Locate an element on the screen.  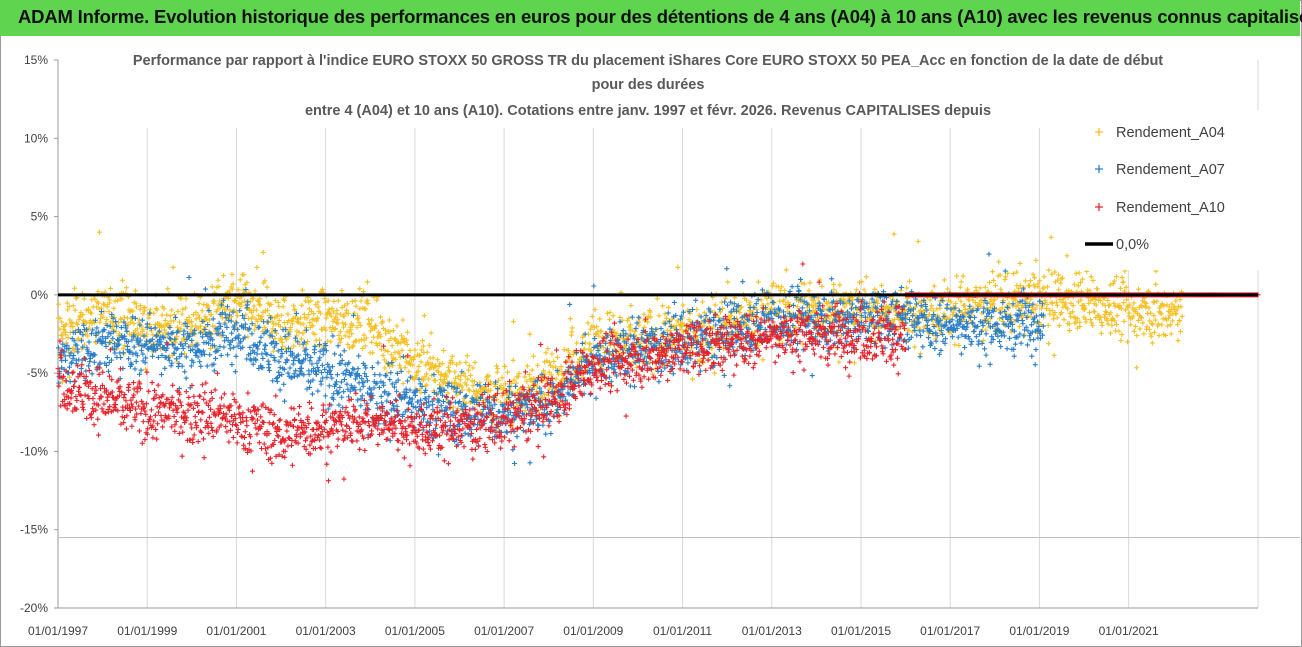
y-tick-label: 10% is located at coordinates (36, 138).